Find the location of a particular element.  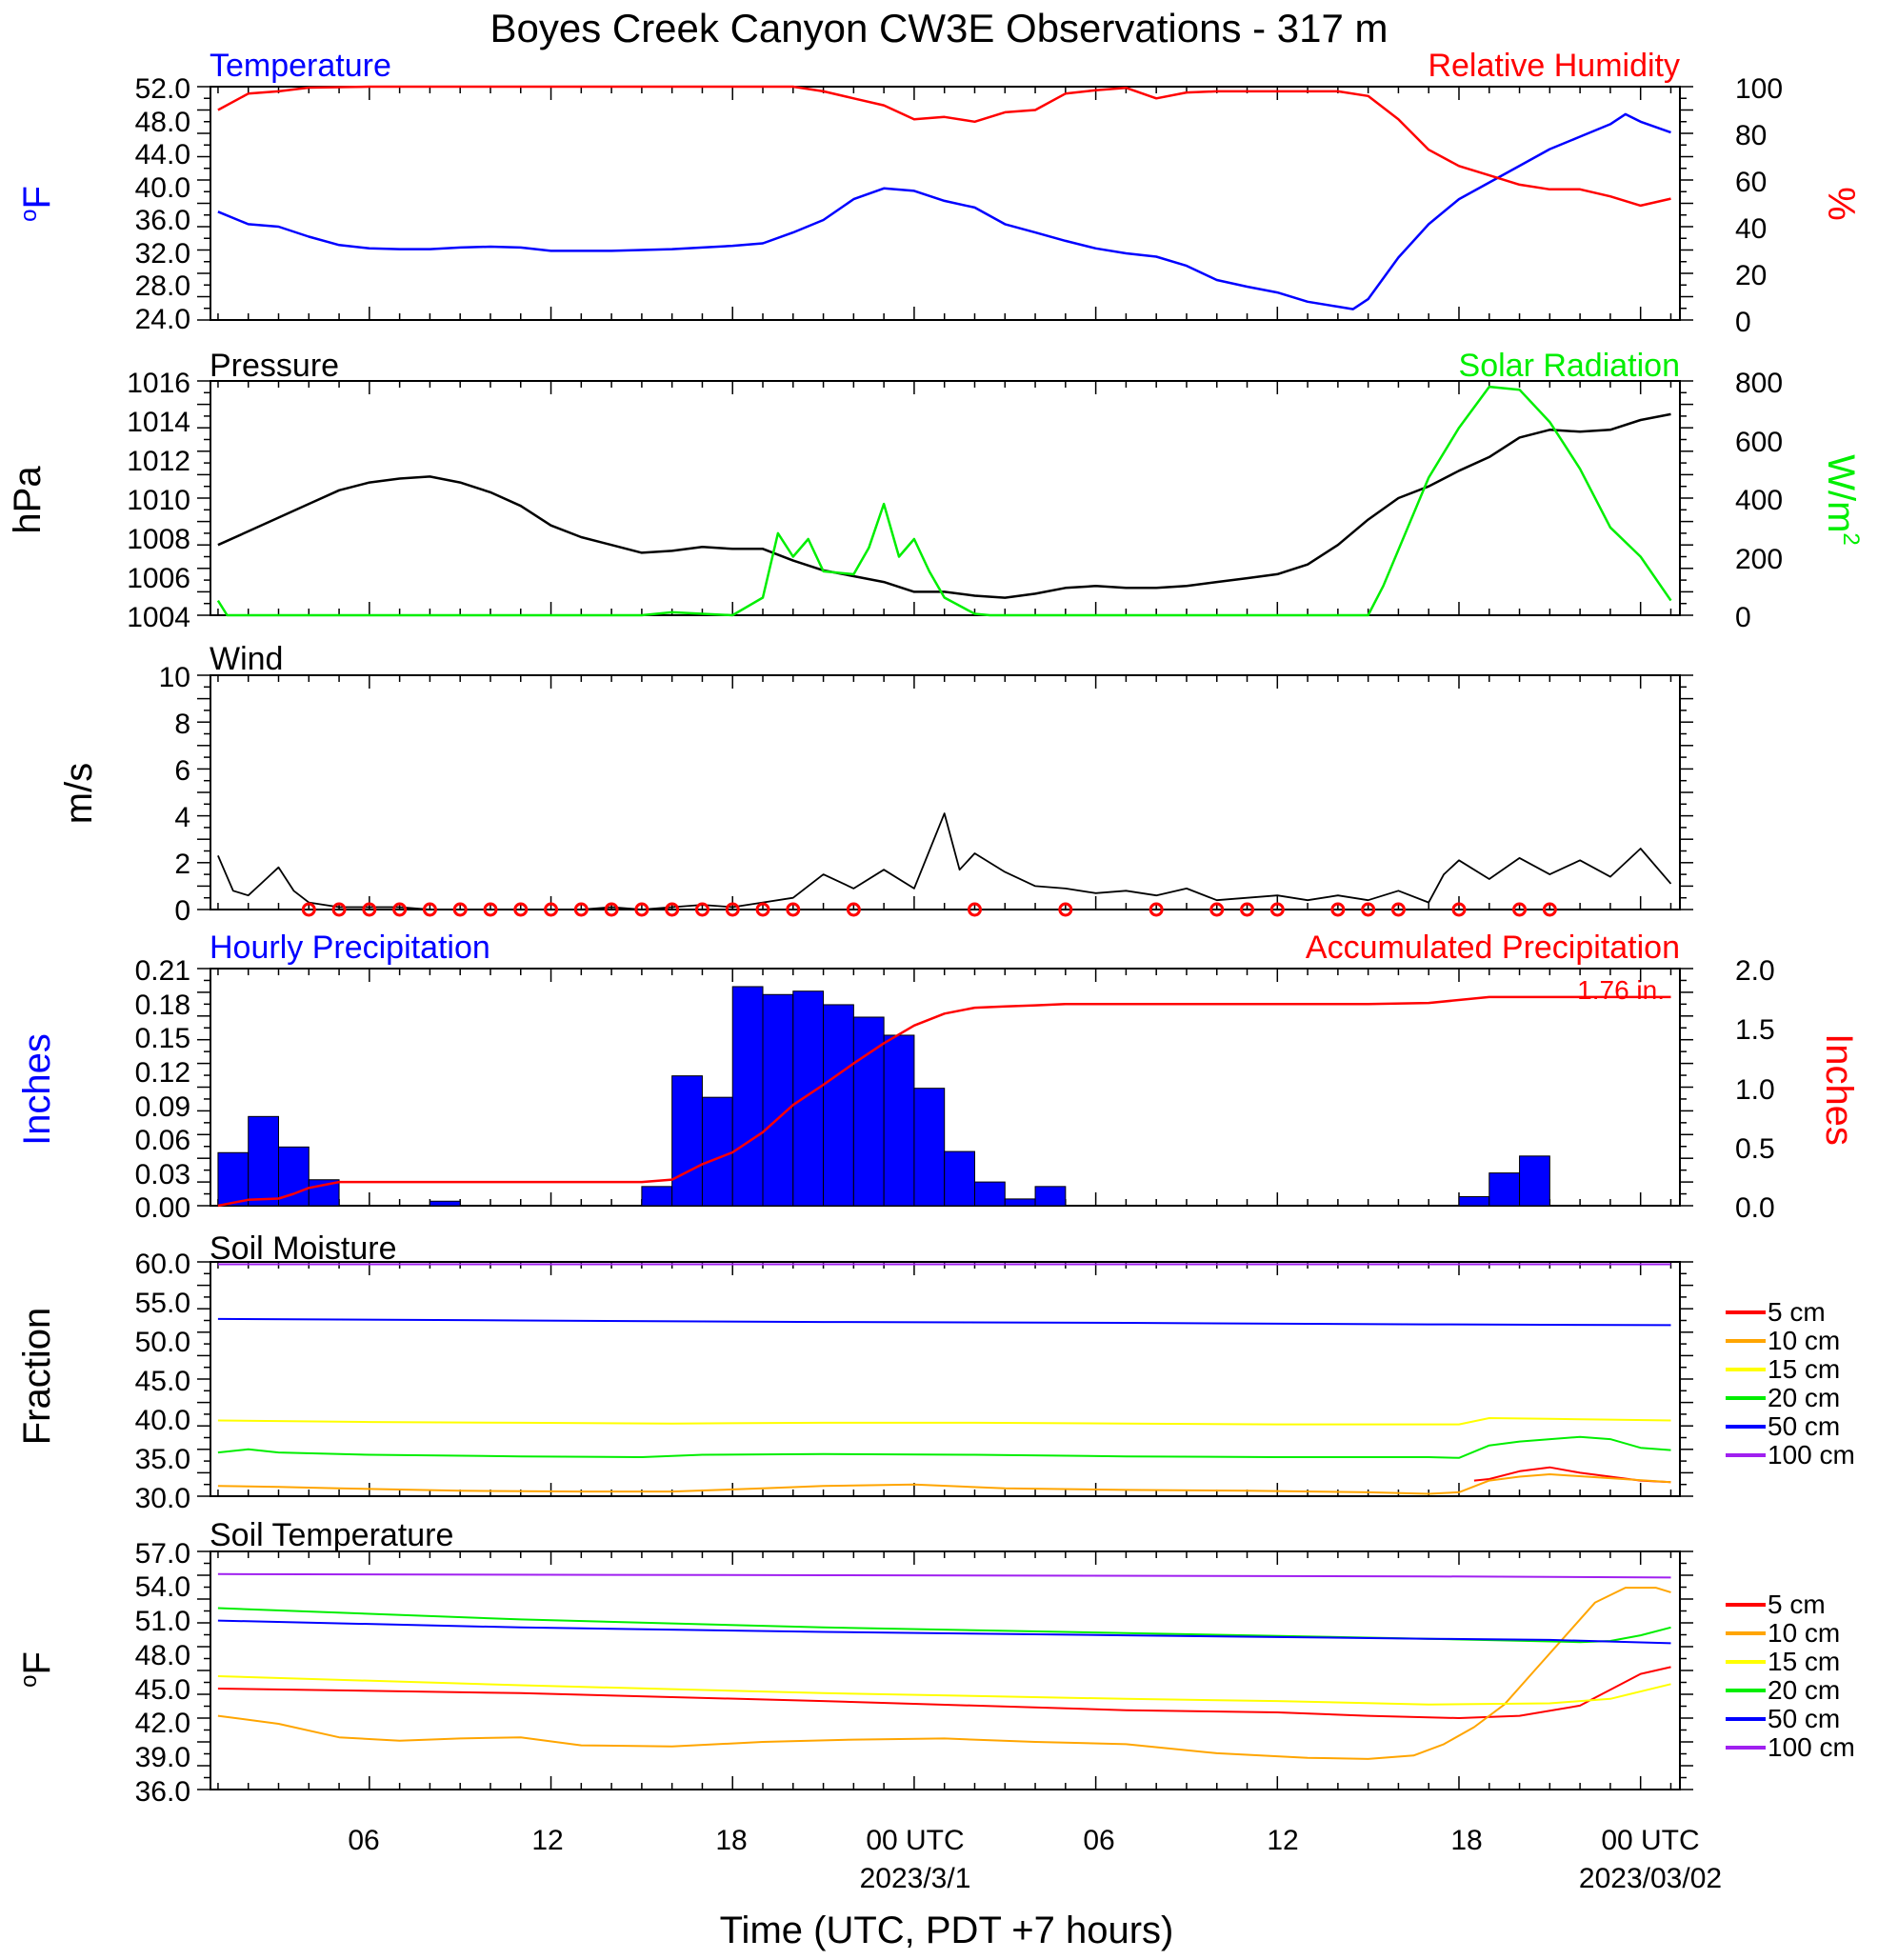

soil-moisture-unit: Fraction is located at coordinates (37, 1377).